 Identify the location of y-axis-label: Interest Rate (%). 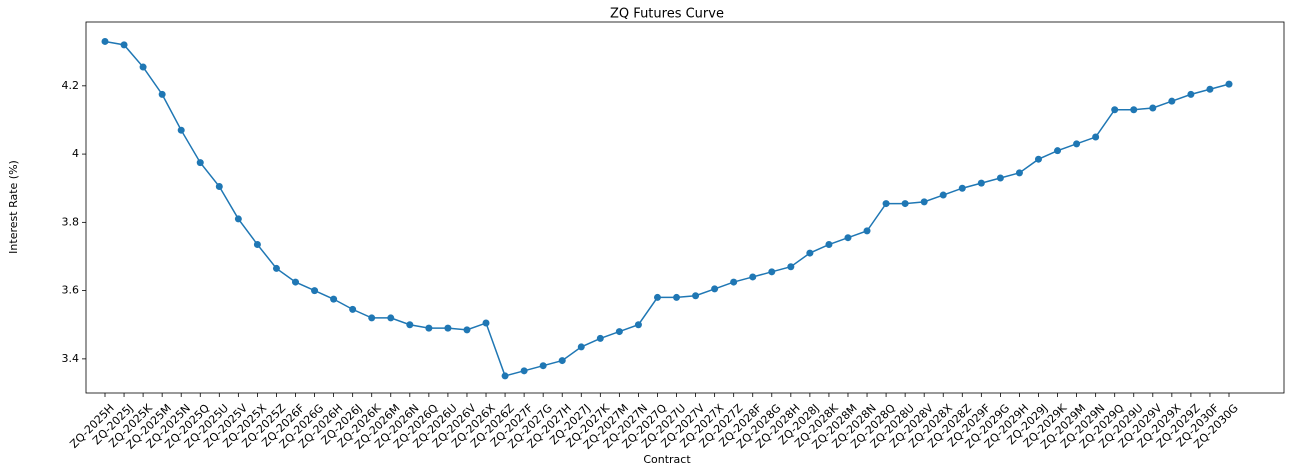
(13, 207).